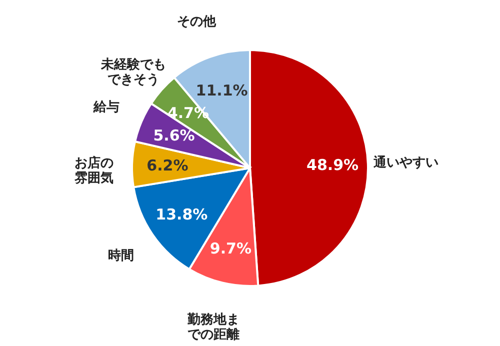  What do you see at coordinates (106, 107) in the screenshot?
I see `slice-label: 給与` at bounding box center [106, 107].